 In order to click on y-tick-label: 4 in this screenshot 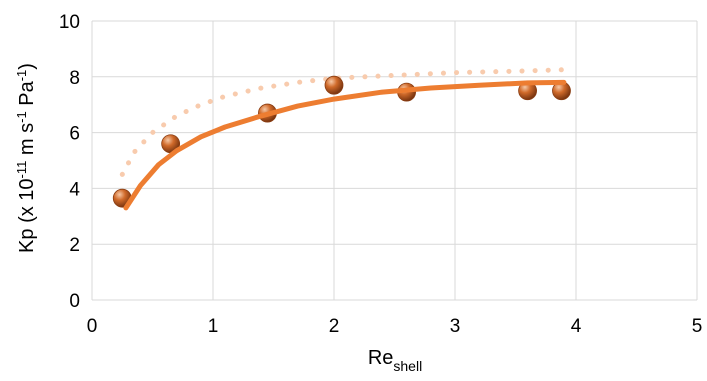, I will do `click(74, 189)`.